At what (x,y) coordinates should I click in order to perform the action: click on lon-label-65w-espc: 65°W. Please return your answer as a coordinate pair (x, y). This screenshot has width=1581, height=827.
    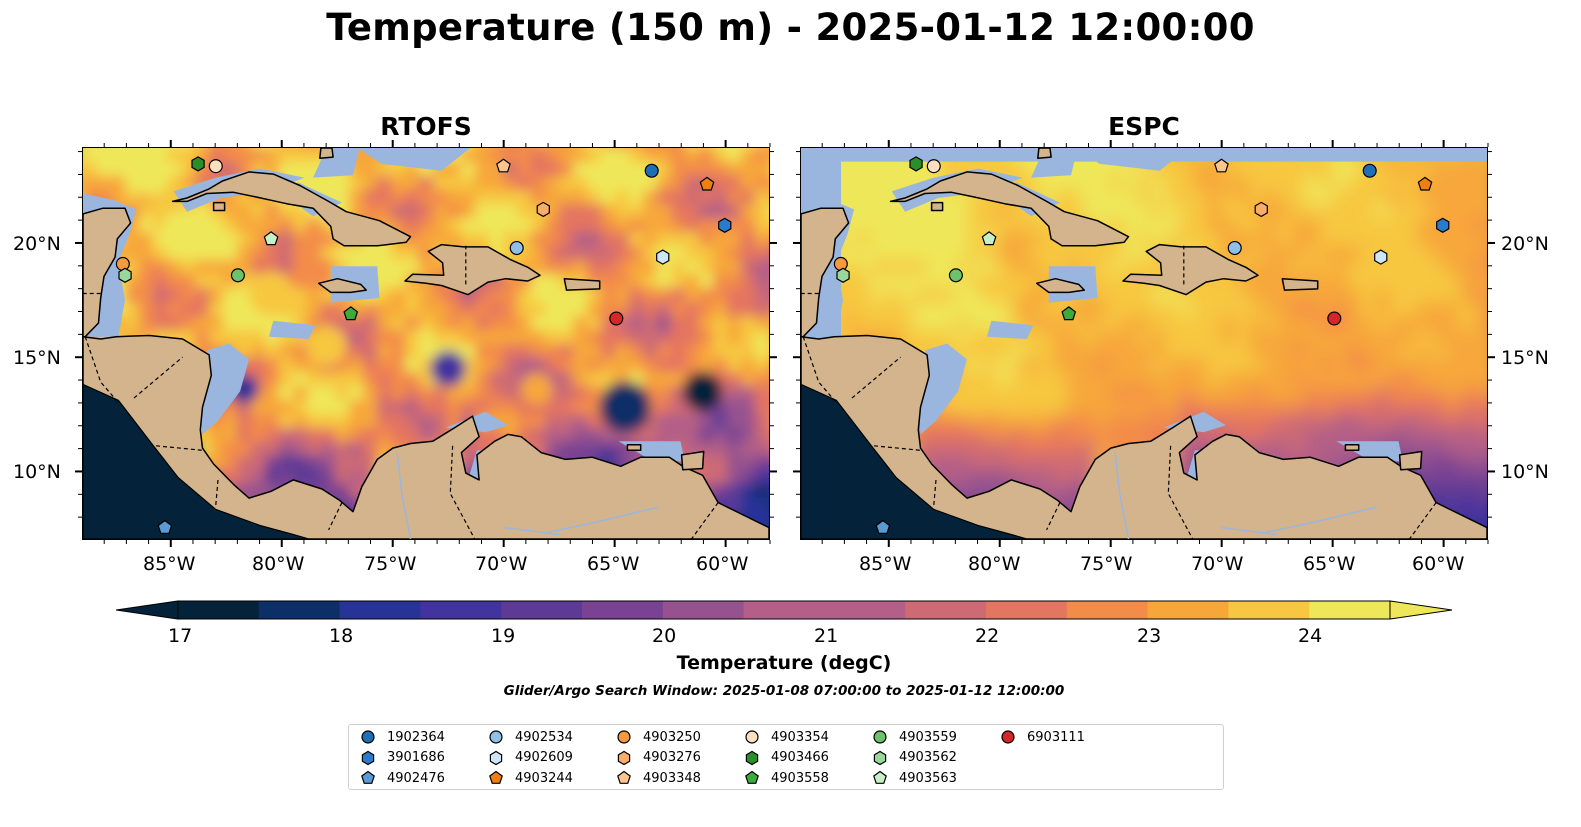
    Looking at the image, I should click on (1329, 564).